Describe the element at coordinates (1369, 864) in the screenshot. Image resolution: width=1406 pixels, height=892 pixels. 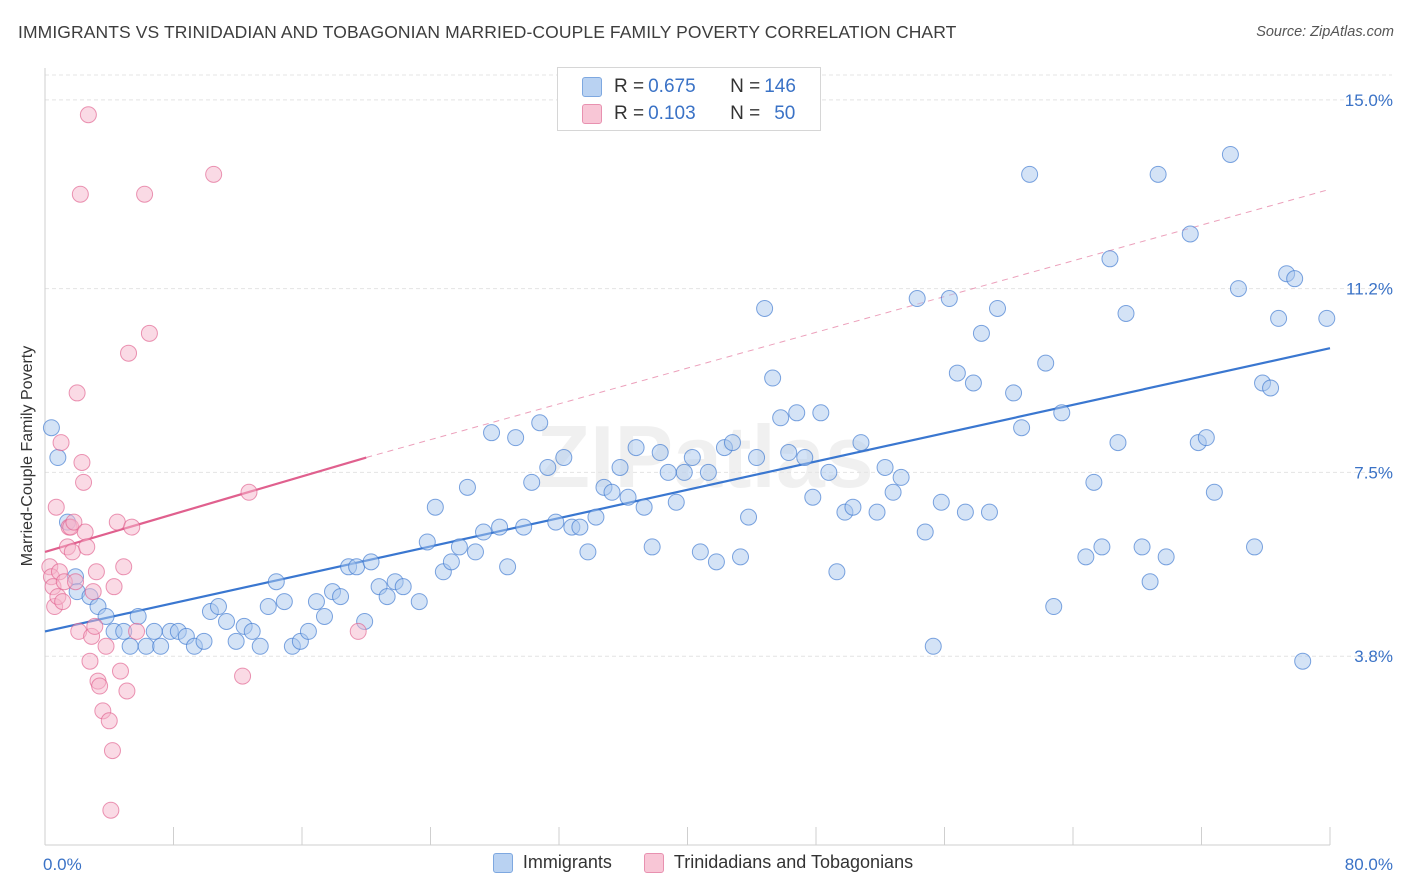
I see `x-tick-label: 80.0%` at that location.